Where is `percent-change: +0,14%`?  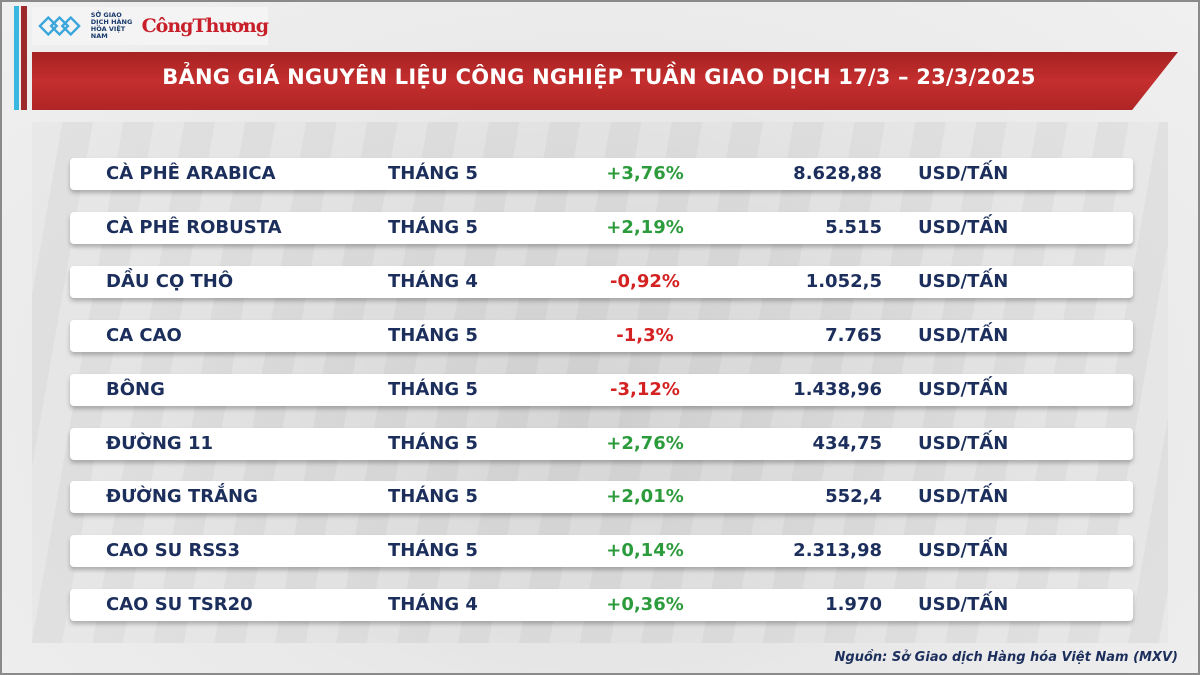
percent-change: +0,14% is located at coordinates (645, 551).